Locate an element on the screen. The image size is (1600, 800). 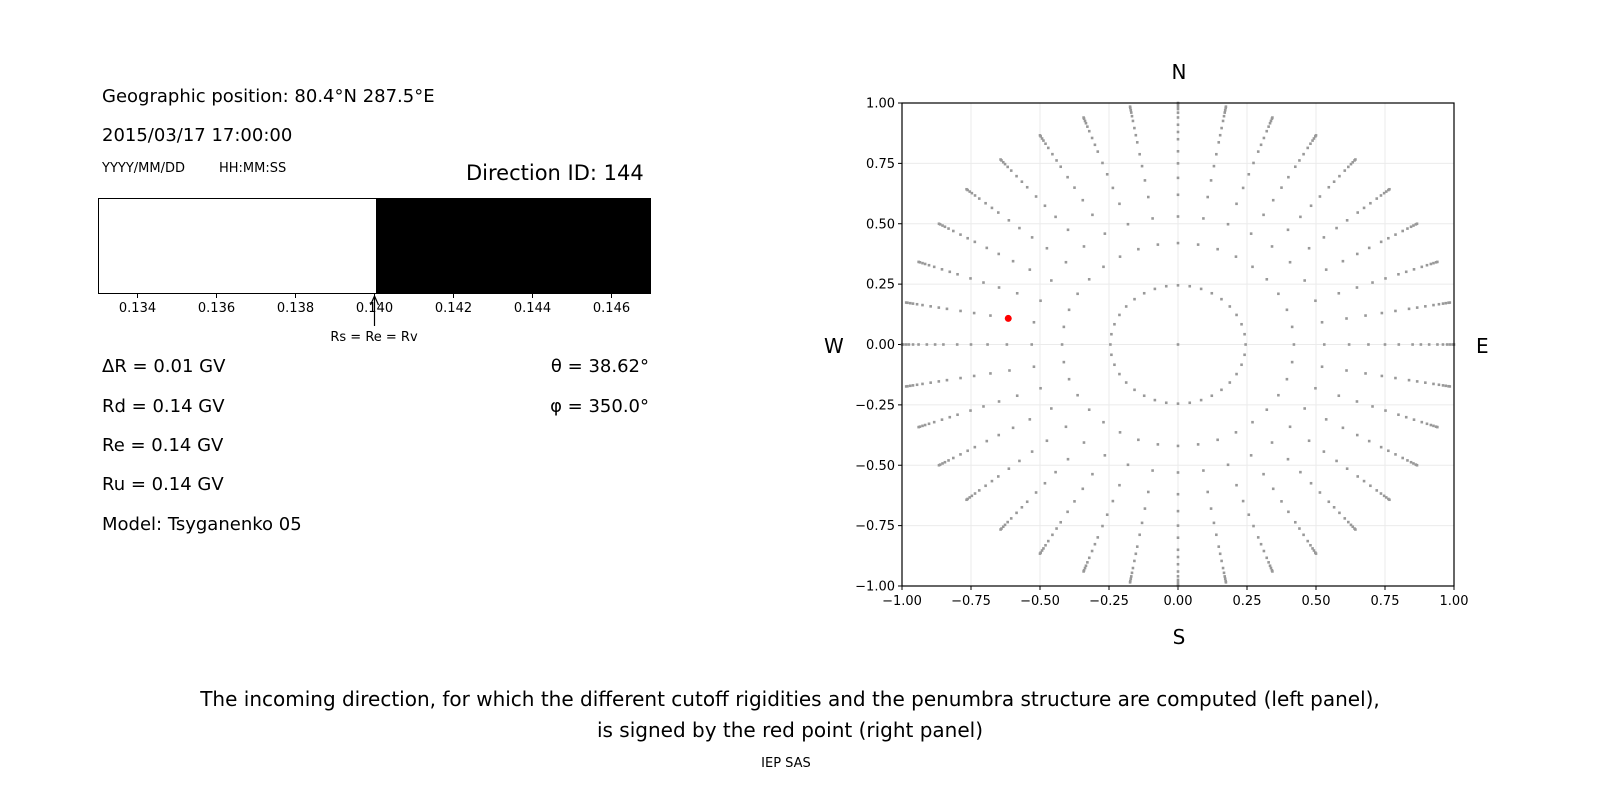
date-format-label: YYYY/MM/DD is located at coordinates (143, 168).